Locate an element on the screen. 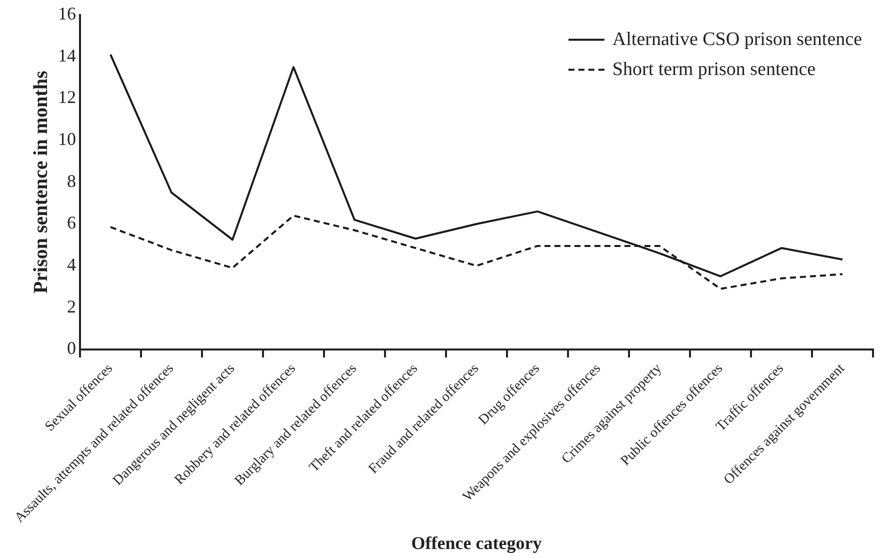 The height and width of the screenshot is (559, 893). legend-label: Alternative CSO prison sentence is located at coordinates (737, 39).